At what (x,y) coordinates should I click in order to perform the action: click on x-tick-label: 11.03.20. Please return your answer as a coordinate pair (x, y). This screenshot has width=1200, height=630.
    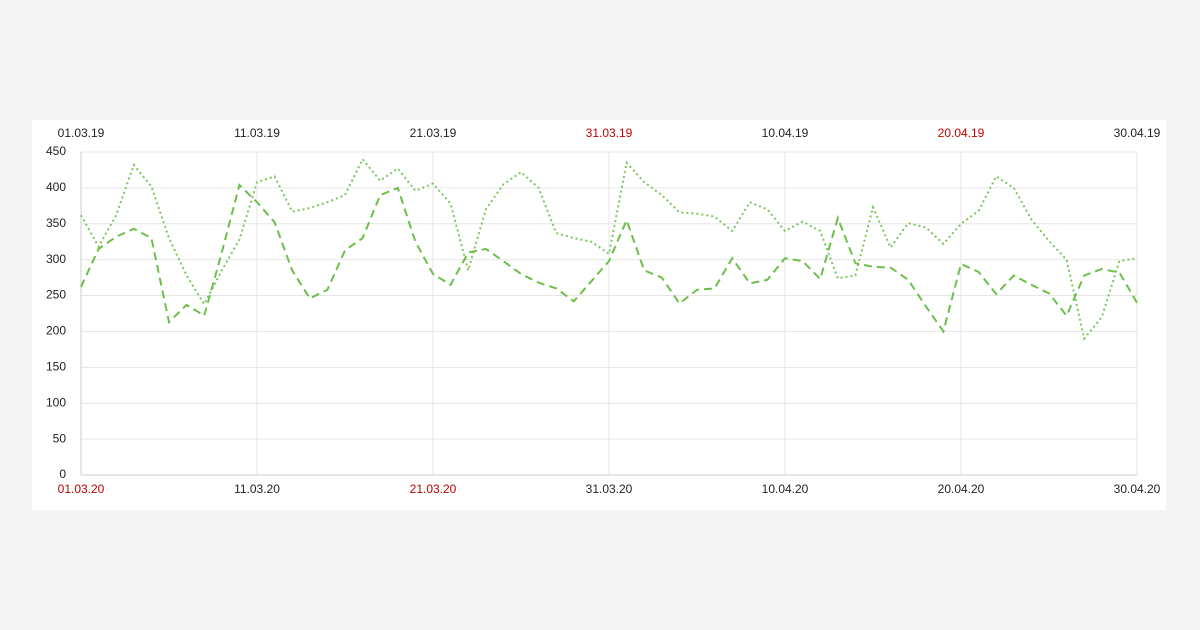
    Looking at the image, I should click on (257, 489).